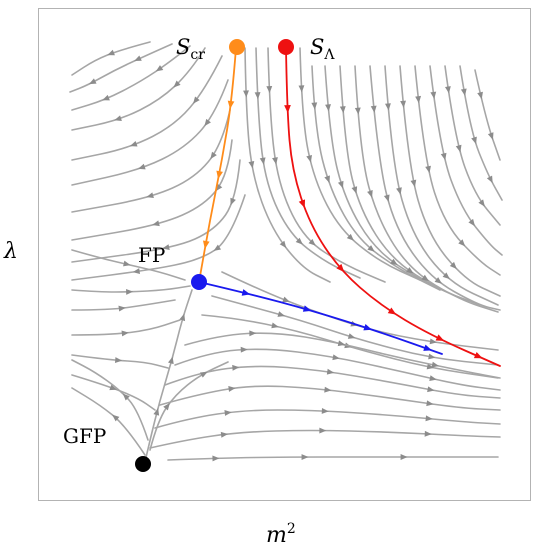 The image size is (540, 550). What do you see at coordinates (286, 47) in the screenshot?
I see `s-lambda-point` at bounding box center [286, 47].